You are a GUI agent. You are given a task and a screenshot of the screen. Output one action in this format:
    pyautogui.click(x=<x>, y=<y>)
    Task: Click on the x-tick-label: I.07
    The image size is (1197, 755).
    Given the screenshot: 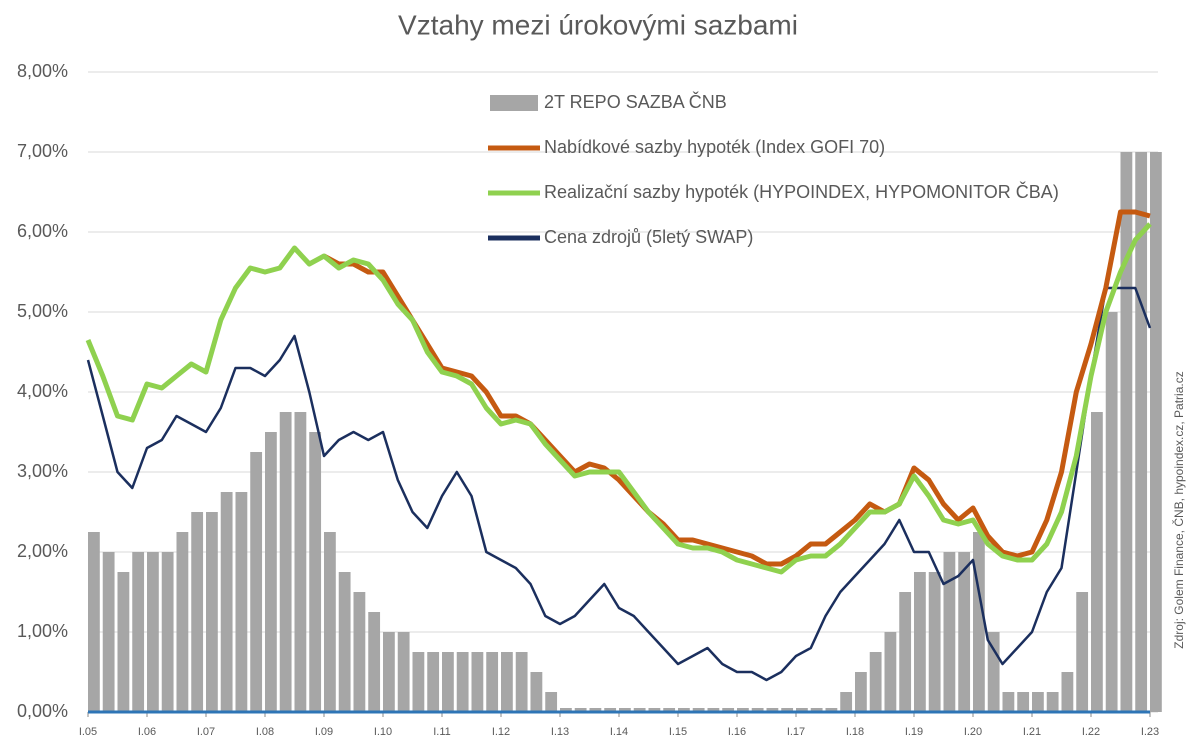 What is the action you would take?
    pyautogui.click(x=206, y=732)
    